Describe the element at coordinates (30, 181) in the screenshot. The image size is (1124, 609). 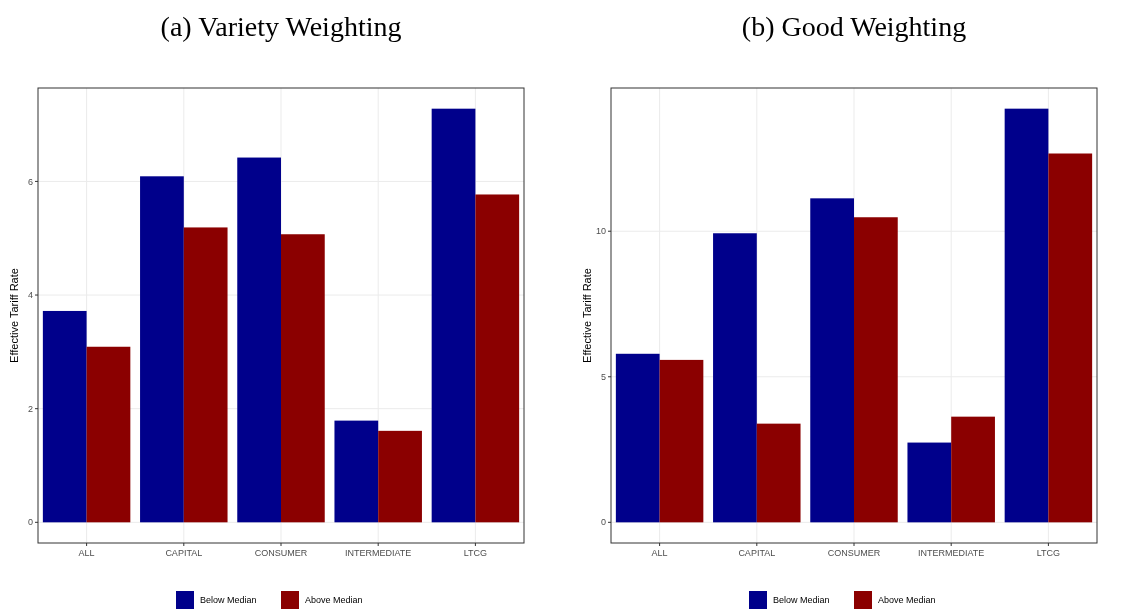
I see `y-tick-label: 6` at that location.